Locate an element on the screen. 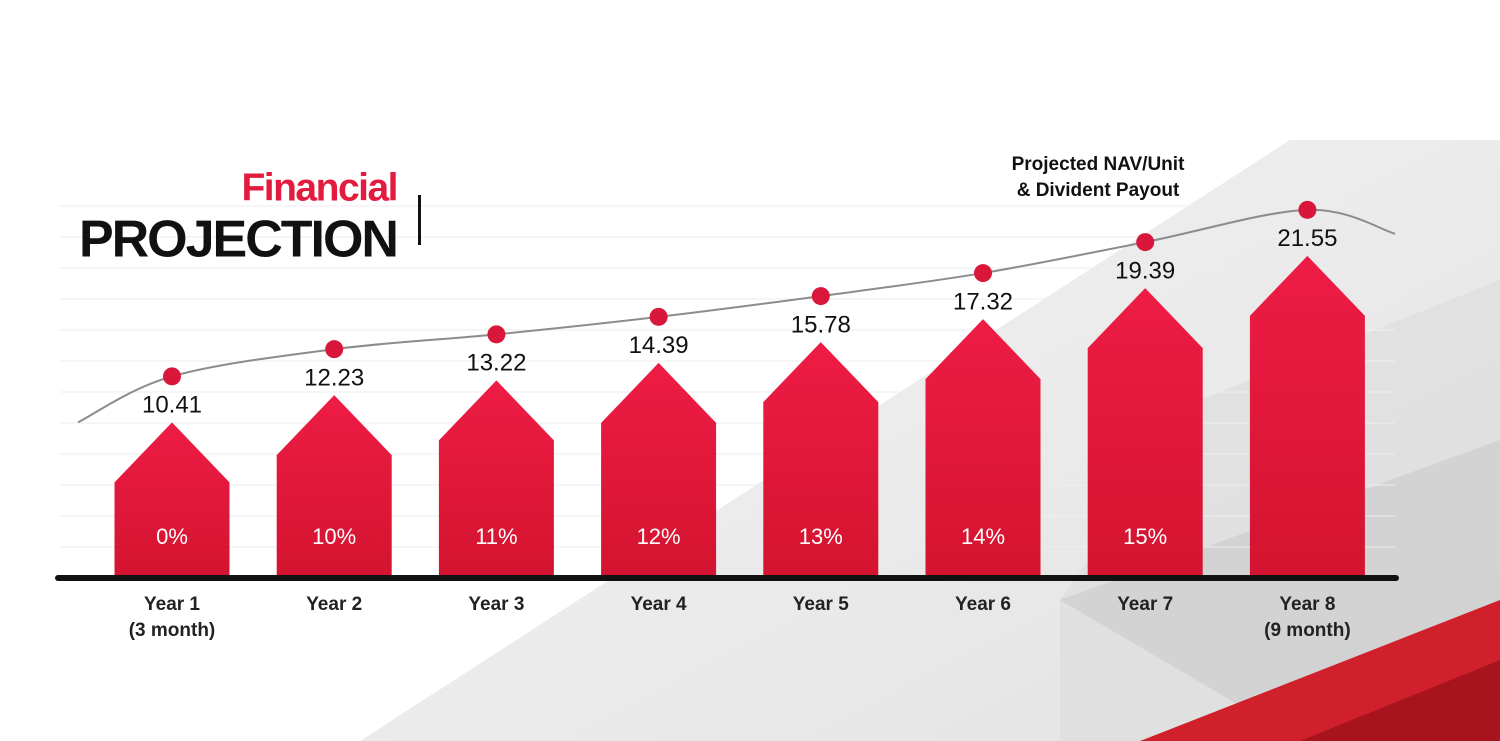 The image size is (1500, 741). x-tick-label: Year 5 is located at coordinates (821, 604).